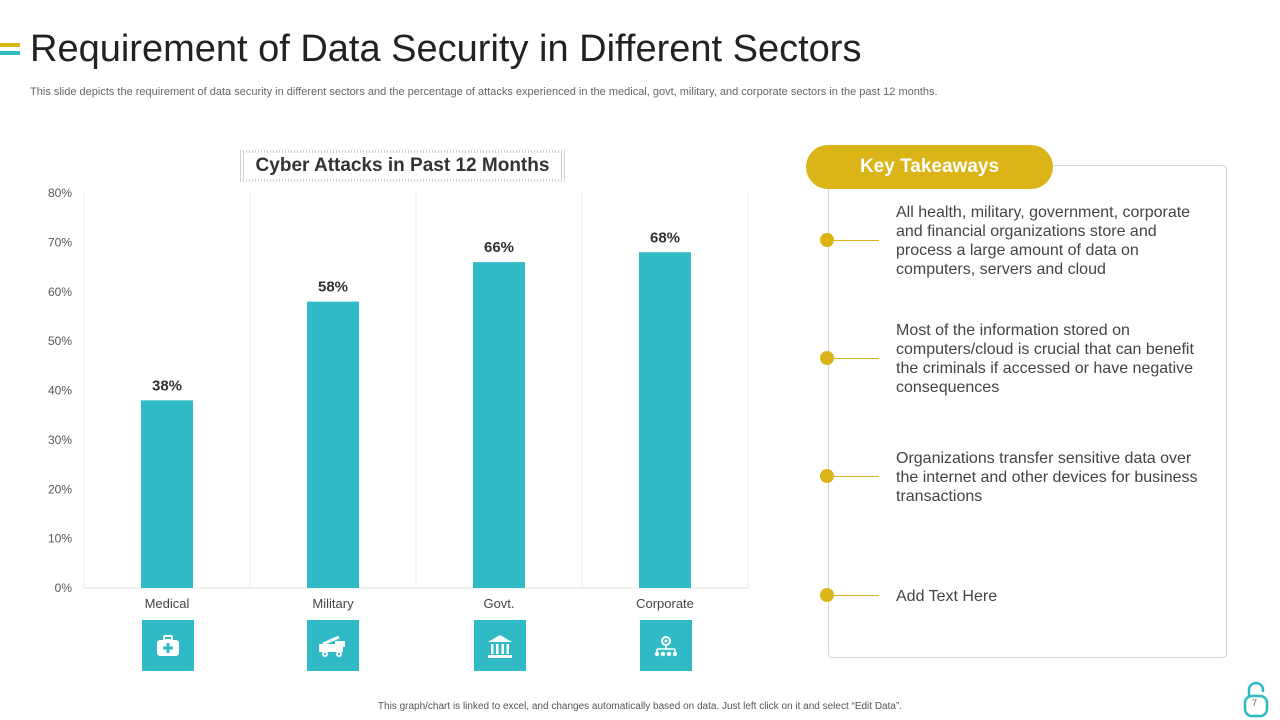  Describe the element at coordinates (333, 287) in the screenshot. I see `bar-value-label: 58%` at that location.